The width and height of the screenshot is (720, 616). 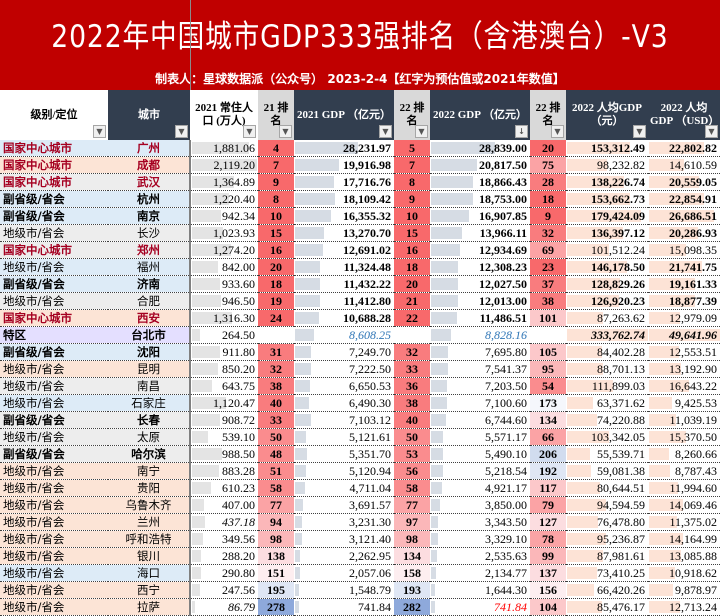 I want to click on cell-gdp-2022: 7,695.80, so click(x=480, y=352).